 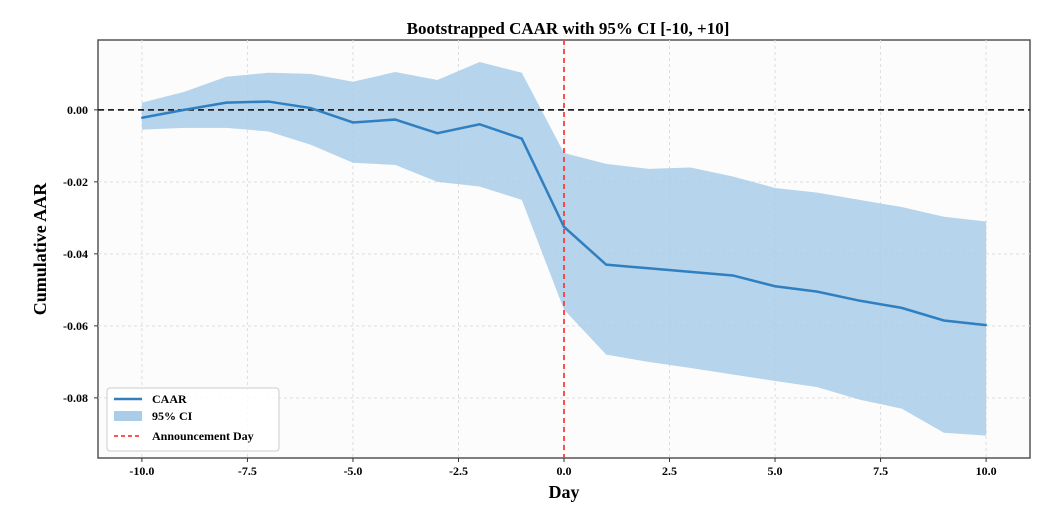 I want to click on y-tick-label: -0.06, so click(x=75, y=326).